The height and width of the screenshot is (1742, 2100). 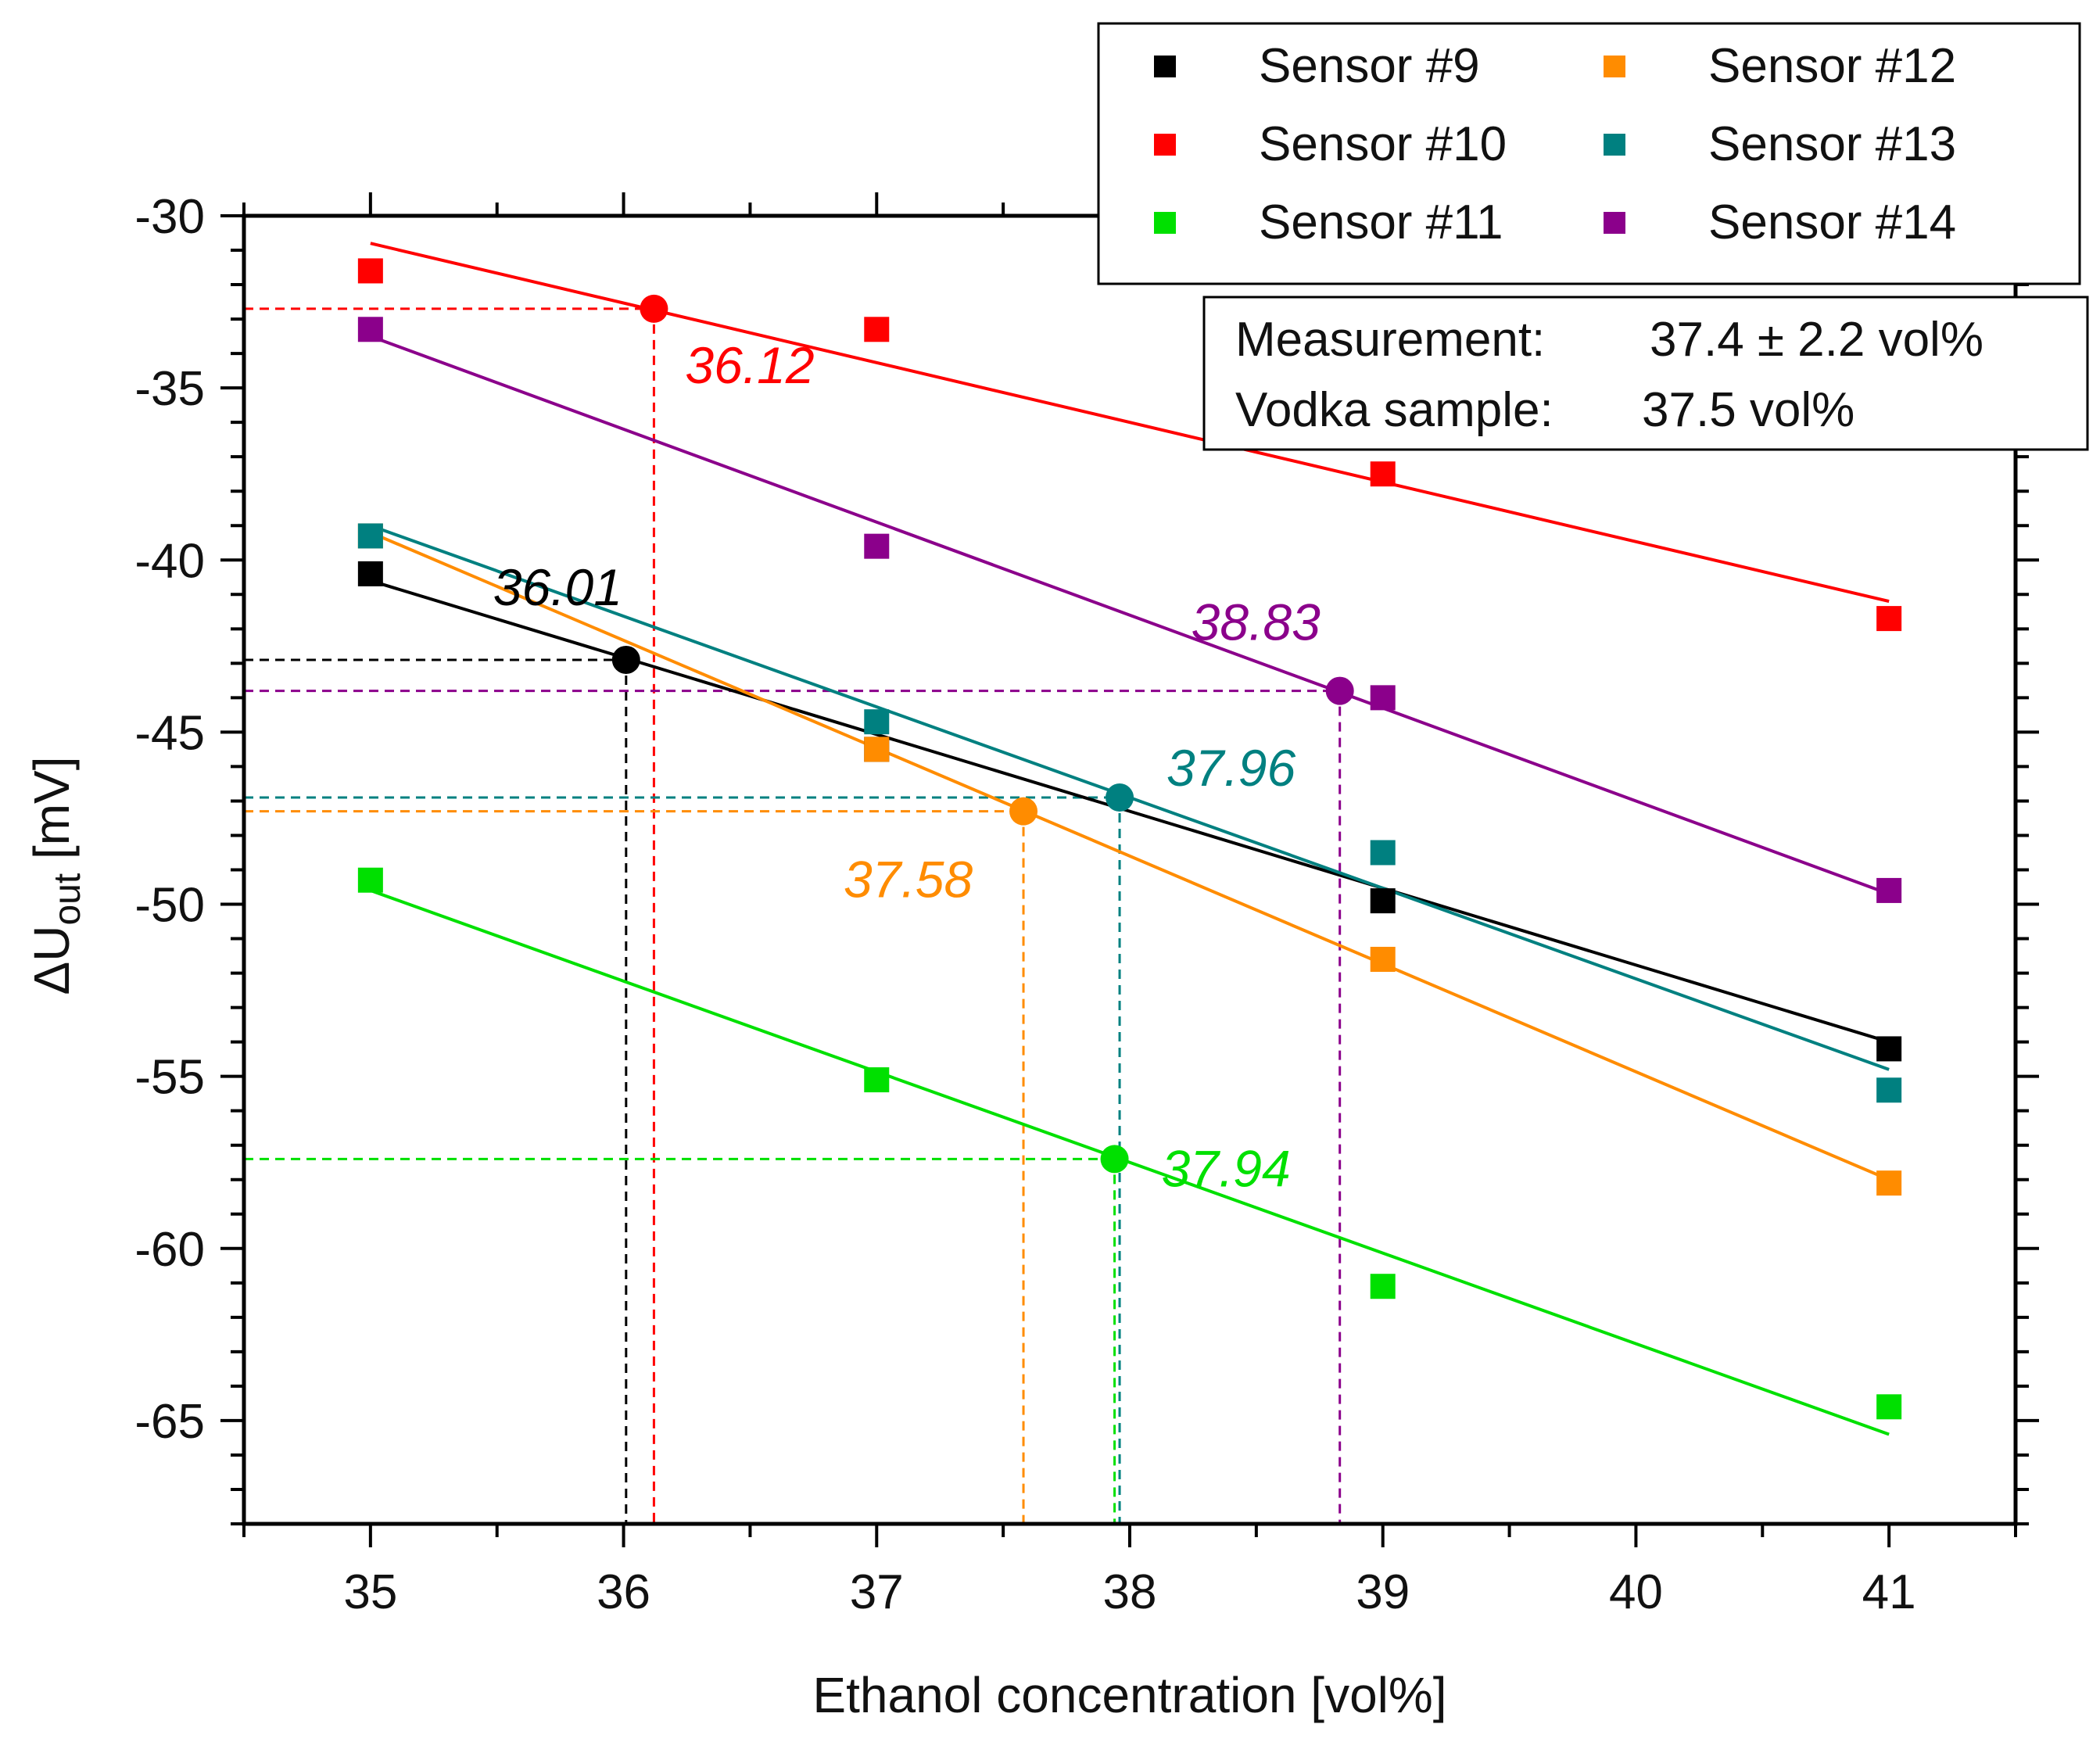 I want to click on info-box-frame, so click(x=1645, y=373).